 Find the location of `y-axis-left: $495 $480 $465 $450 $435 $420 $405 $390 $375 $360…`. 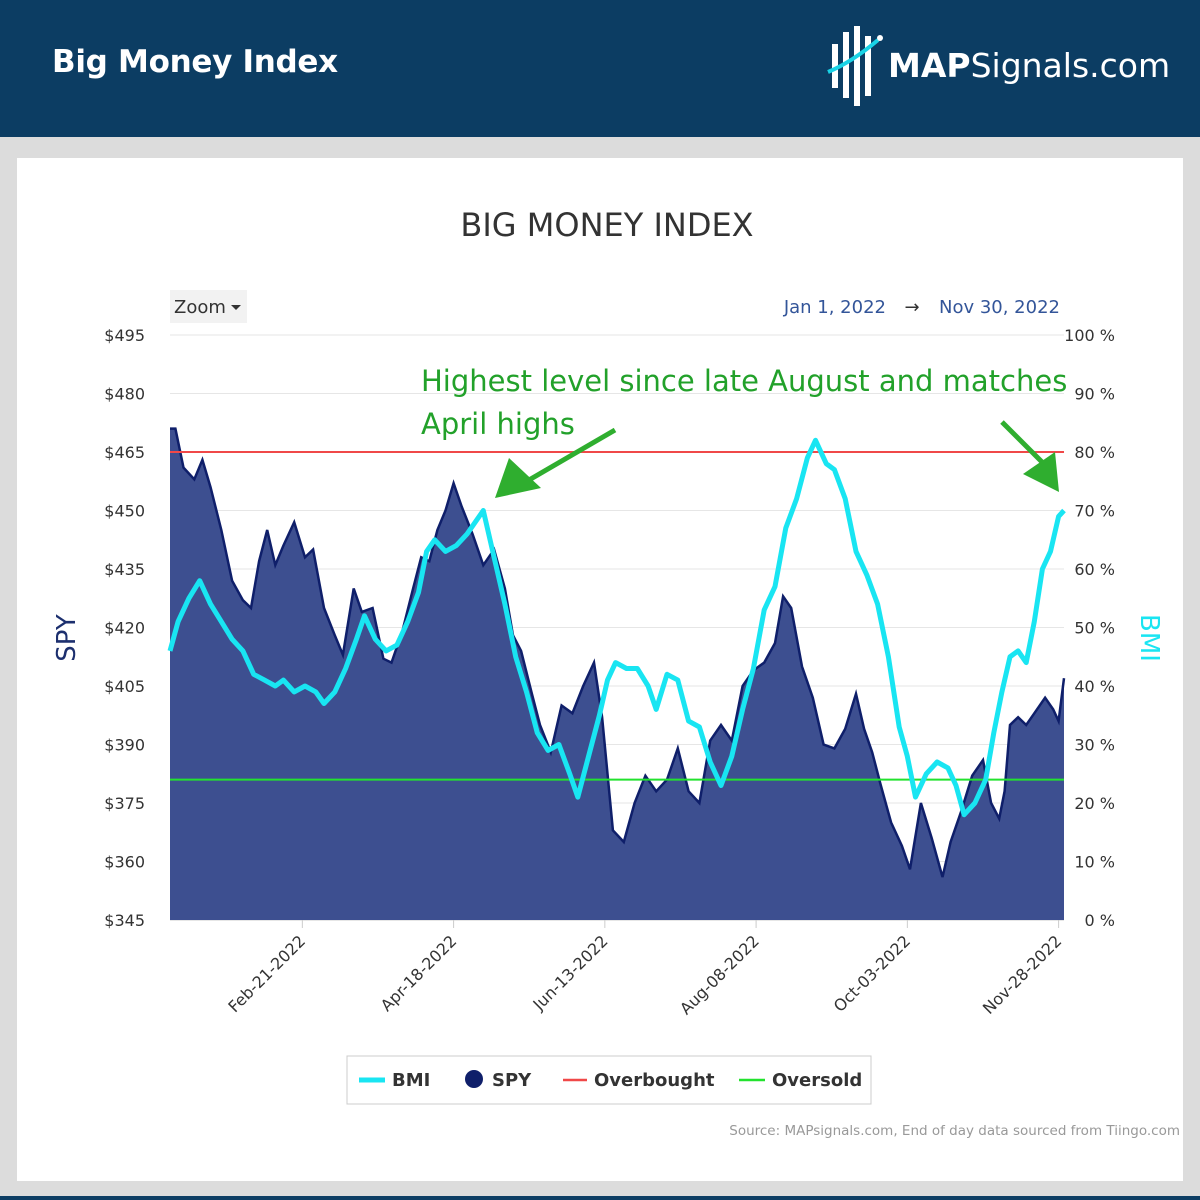

y-axis-left: $495 $480 $465 $450 $435 $420 $405 $390 $375 $360… is located at coordinates (124, 628).